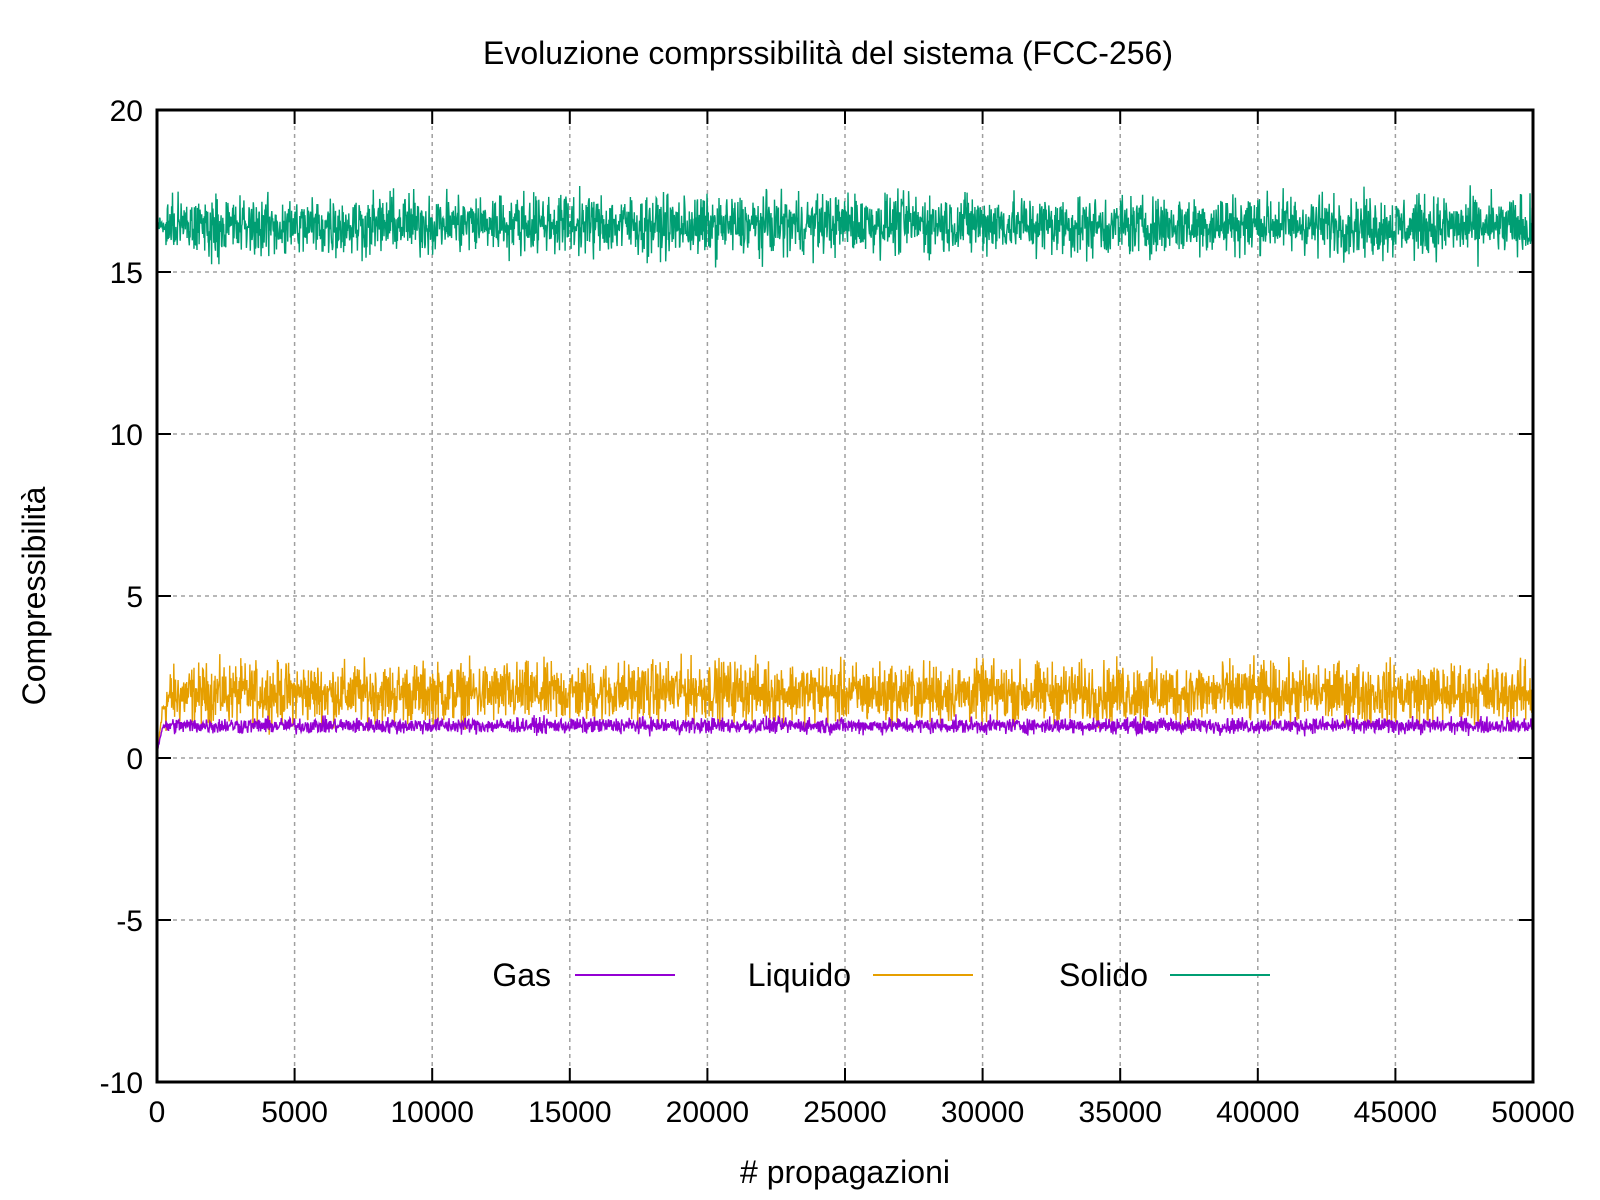  I want to click on y-tick-label: 10, so click(126, 435).